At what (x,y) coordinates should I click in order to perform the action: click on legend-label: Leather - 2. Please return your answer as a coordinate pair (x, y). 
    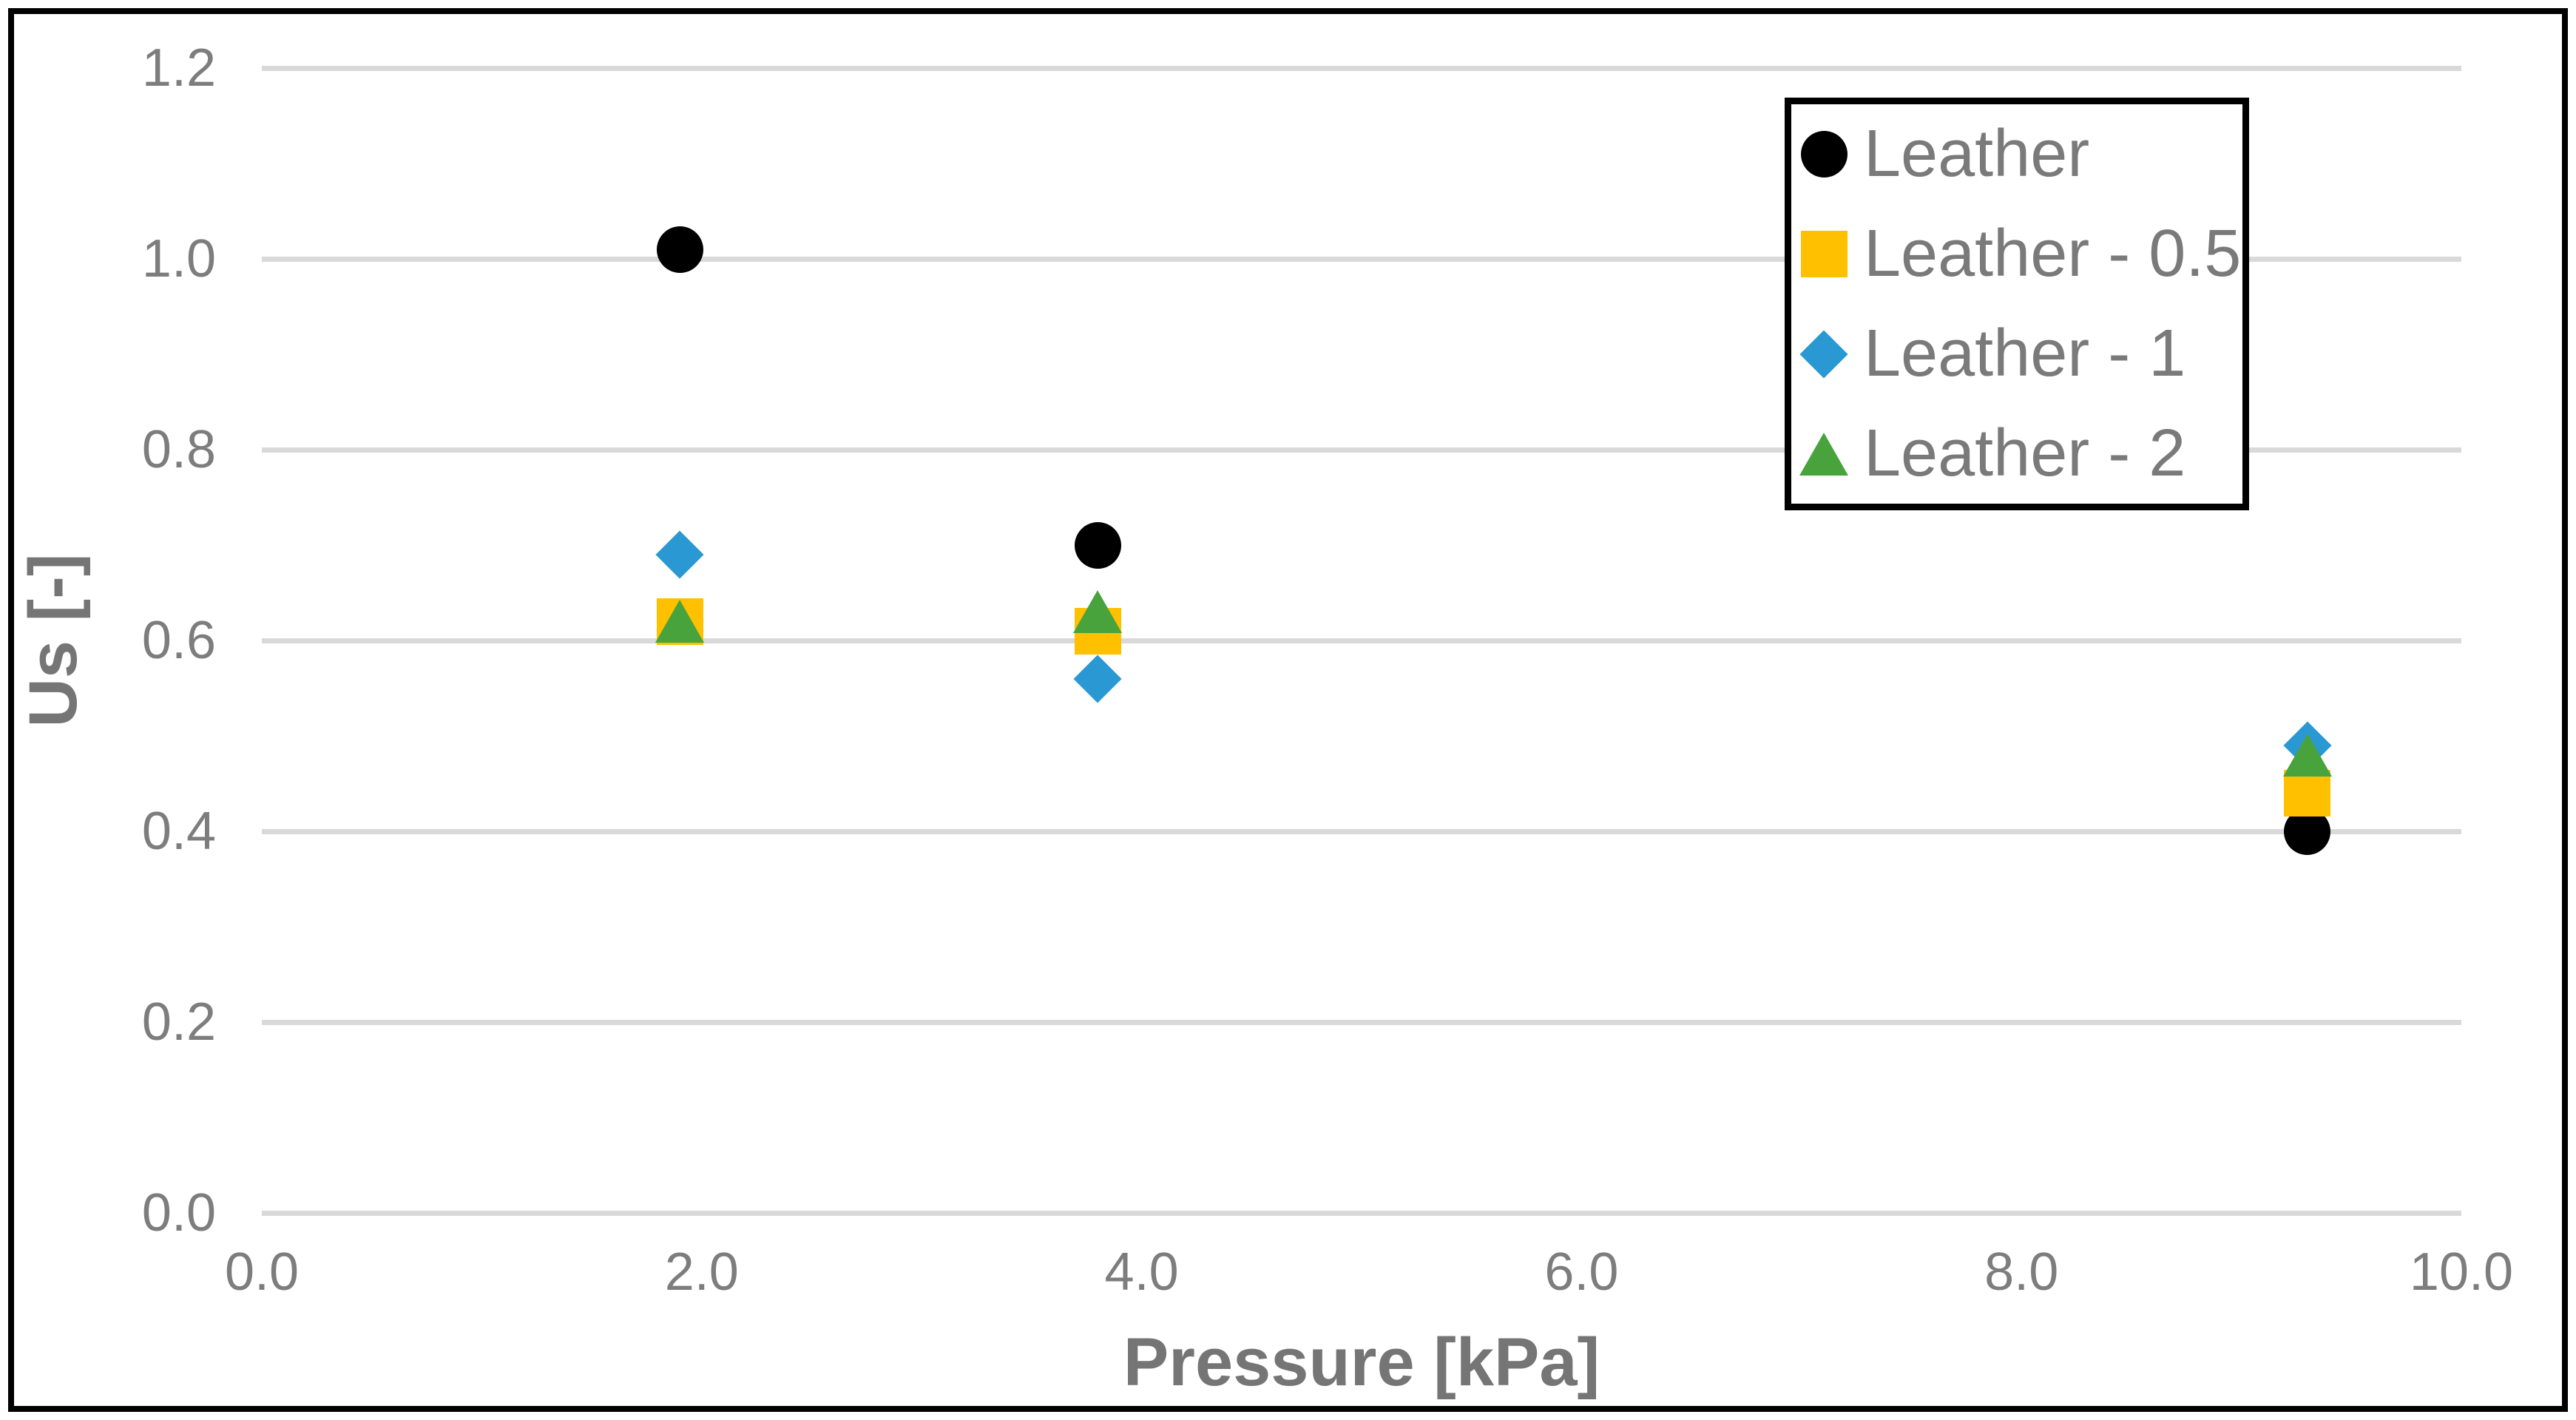
    Looking at the image, I should click on (2025, 453).